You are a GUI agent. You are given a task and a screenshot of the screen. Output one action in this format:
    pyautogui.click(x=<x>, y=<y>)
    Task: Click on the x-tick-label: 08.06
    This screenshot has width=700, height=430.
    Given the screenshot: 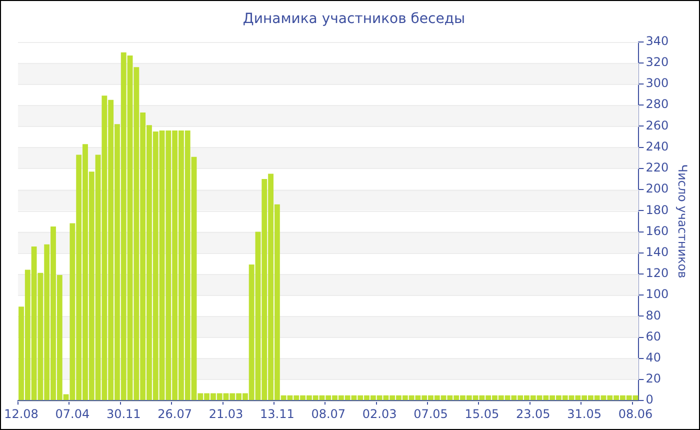 What is the action you would take?
    pyautogui.click(x=635, y=413)
    